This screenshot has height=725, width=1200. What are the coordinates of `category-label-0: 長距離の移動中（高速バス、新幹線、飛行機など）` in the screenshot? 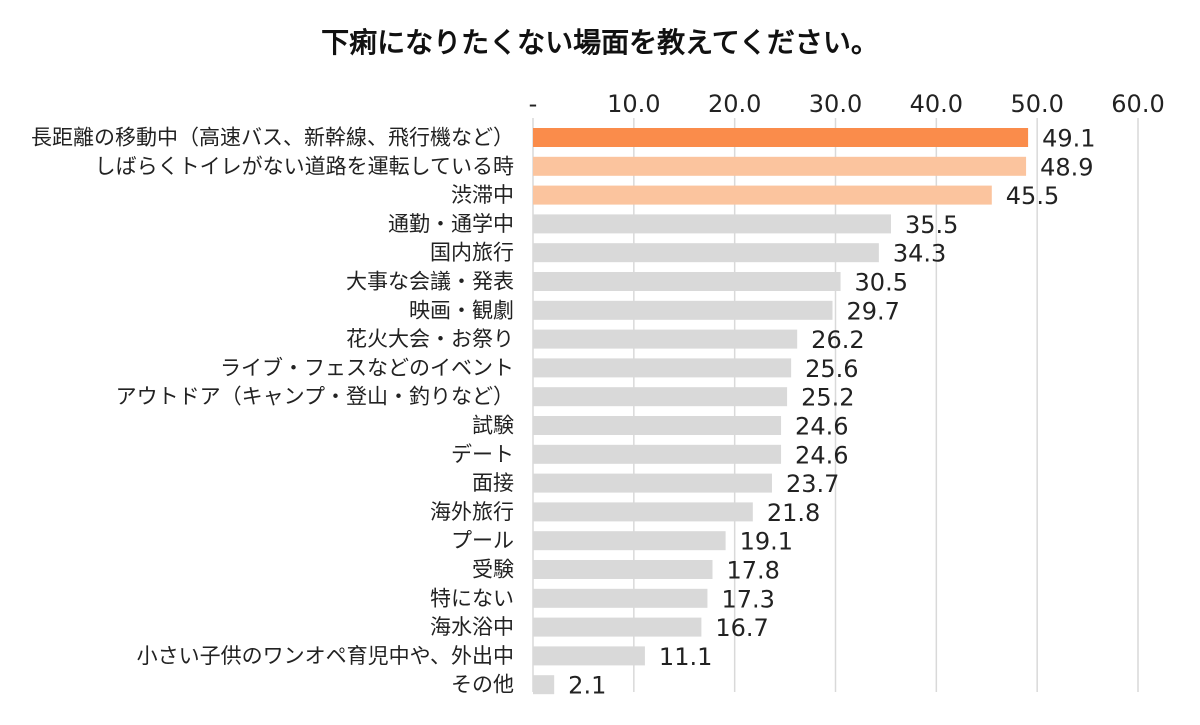 It's located at (272, 138).